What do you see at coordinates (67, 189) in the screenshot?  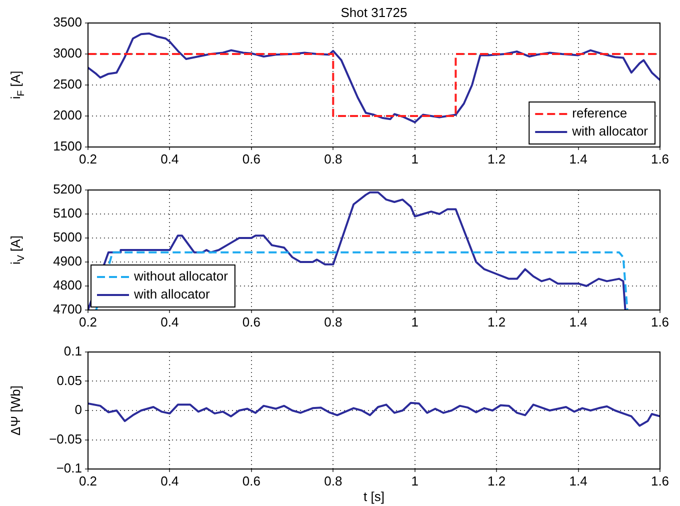 I see `y-tick-label: 5200` at bounding box center [67, 189].